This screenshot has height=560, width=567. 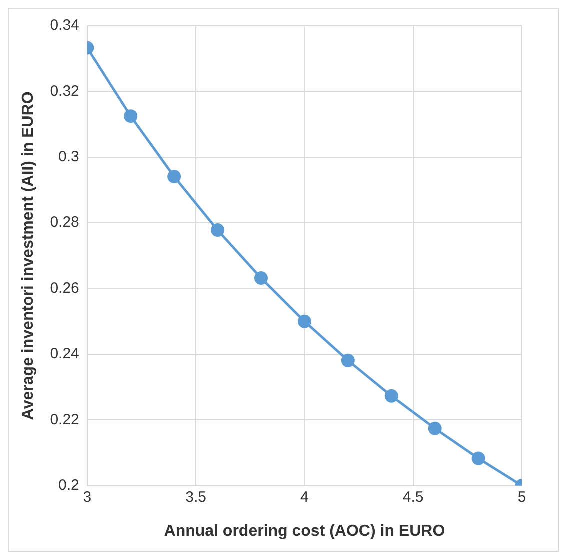 What do you see at coordinates (65, 419) in the screenshot?
I see `y-tick-label: 0.22` at bounding box center [65, 419].